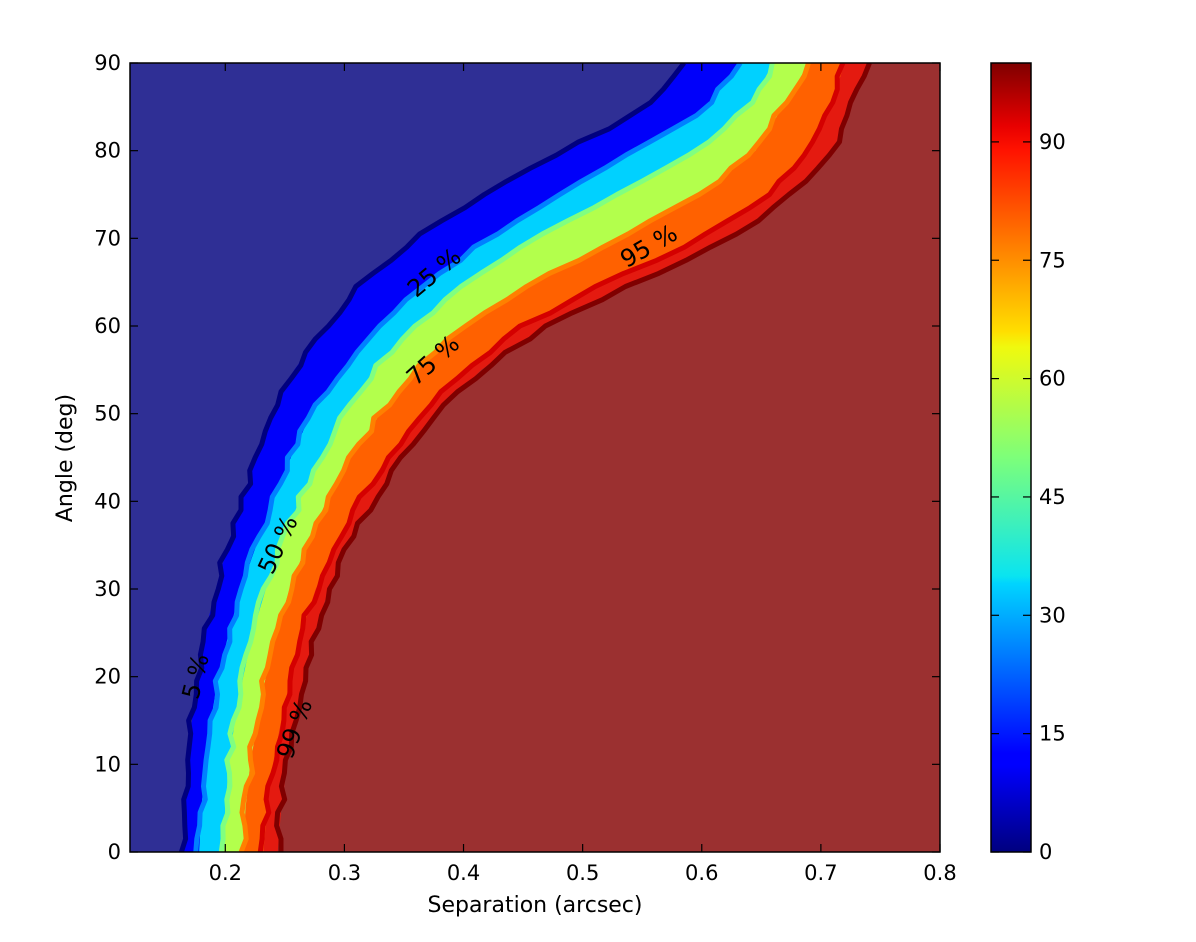  What do you see at coordinates (463, 873) in the screenshot?
I see `x-tick-label: 0.4` at bounding box center [463, 873].